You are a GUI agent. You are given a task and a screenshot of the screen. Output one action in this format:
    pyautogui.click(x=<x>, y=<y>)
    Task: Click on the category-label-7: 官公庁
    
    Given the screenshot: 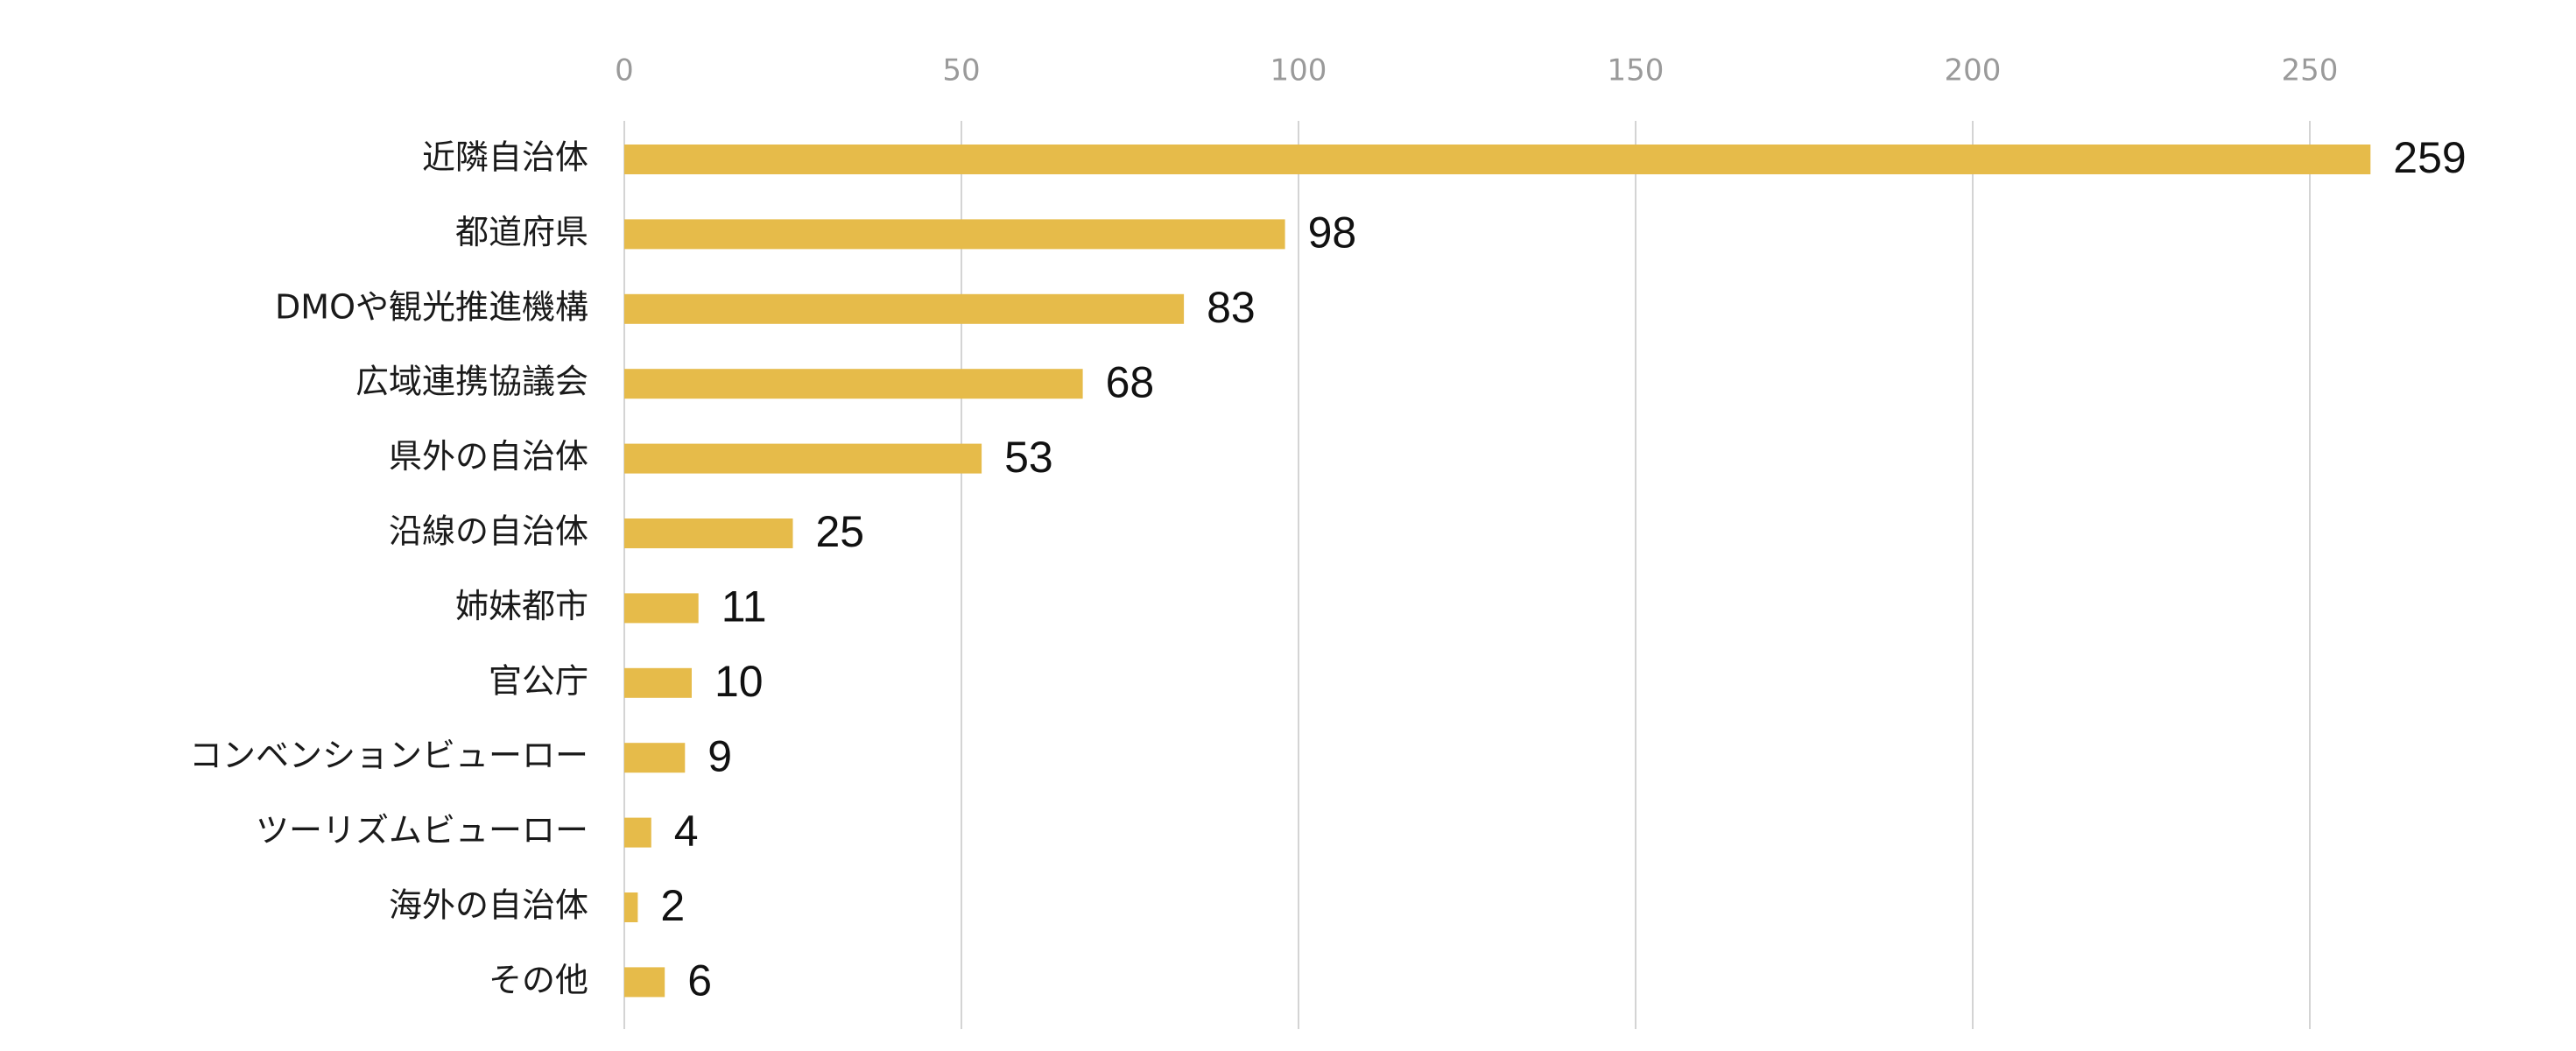 What is the action you would take?
    pyautogui.click(x=538, y=681)
    